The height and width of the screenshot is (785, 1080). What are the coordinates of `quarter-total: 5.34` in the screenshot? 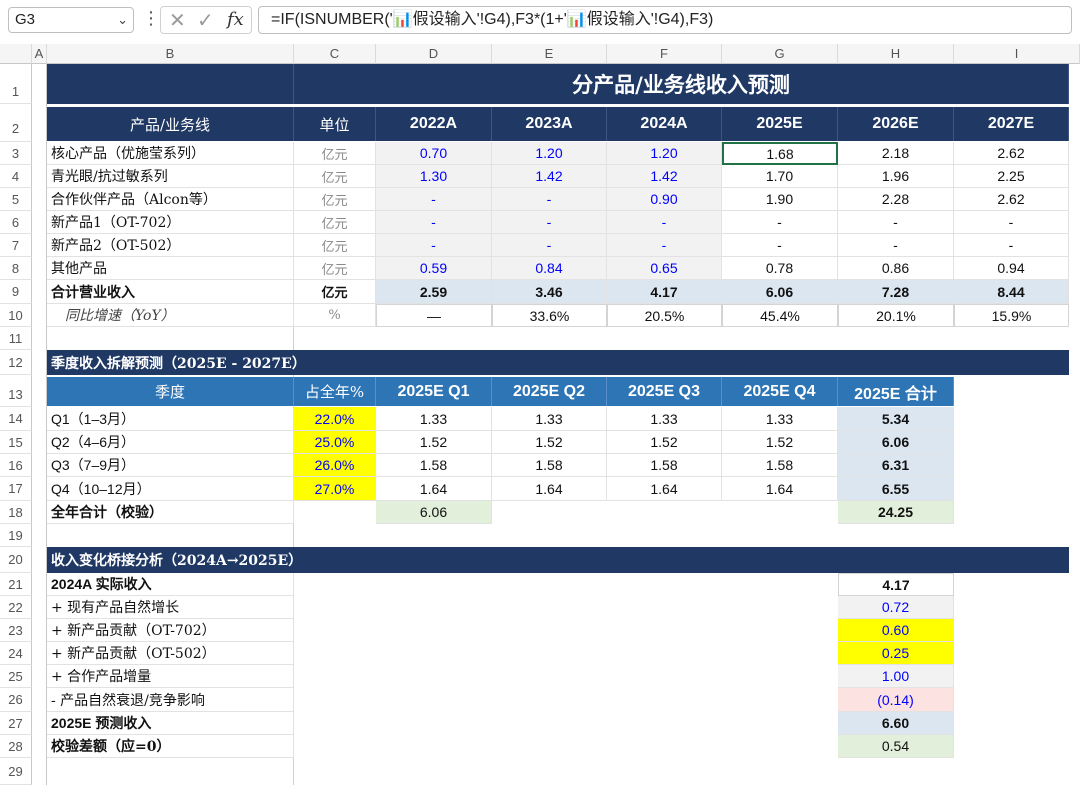 It's located at (896, 419).